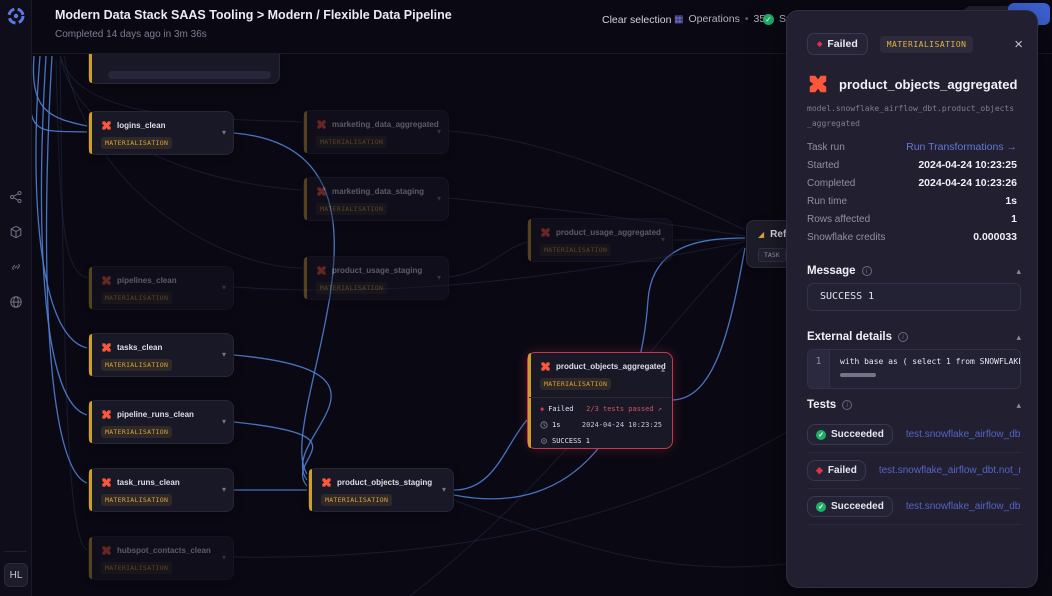  I want to click on line-number: 1, so click(819, 369).